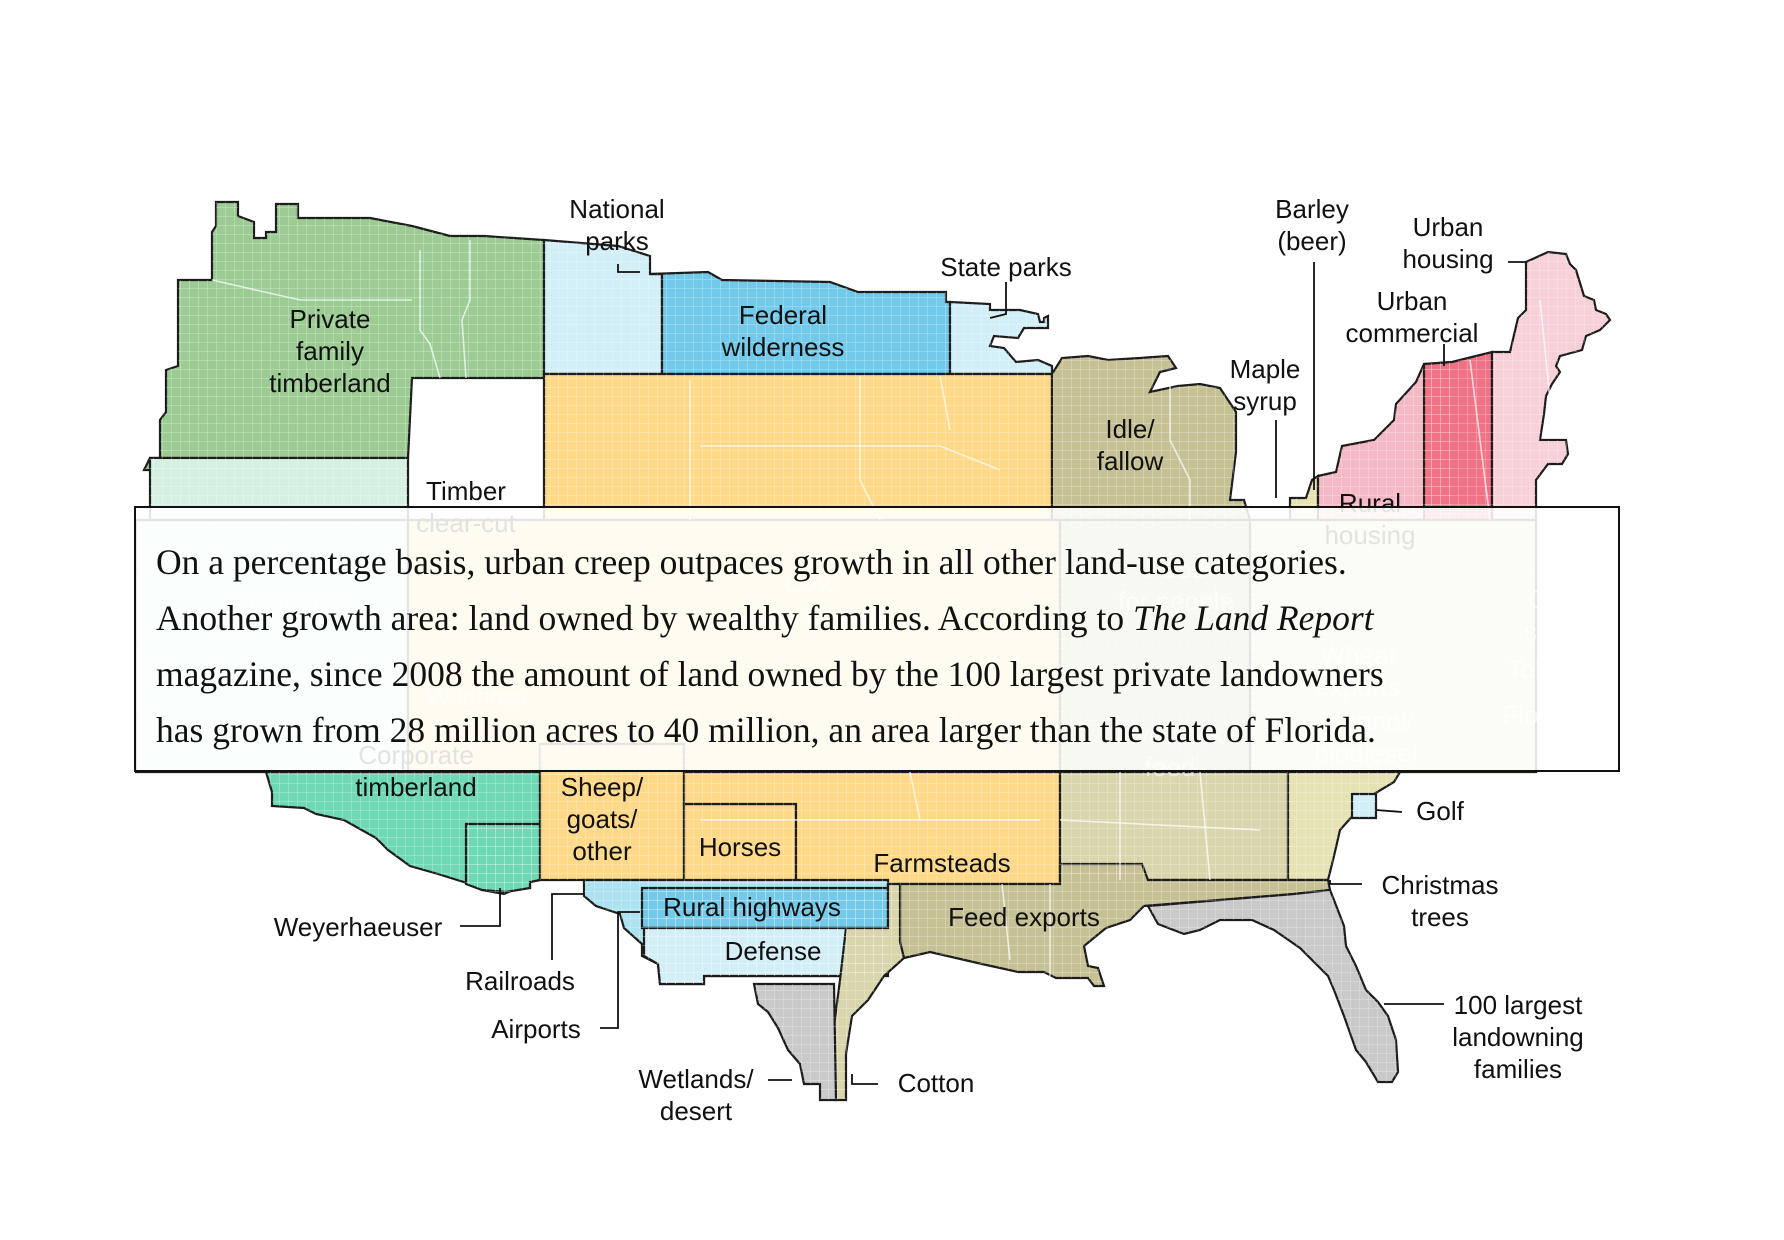 The width and height of the screenshot is (1784, 1240). What do you see at coordinates (628, 268) in the screenshot?
I see `leader-national-parks` at bounding box center [628, 268].